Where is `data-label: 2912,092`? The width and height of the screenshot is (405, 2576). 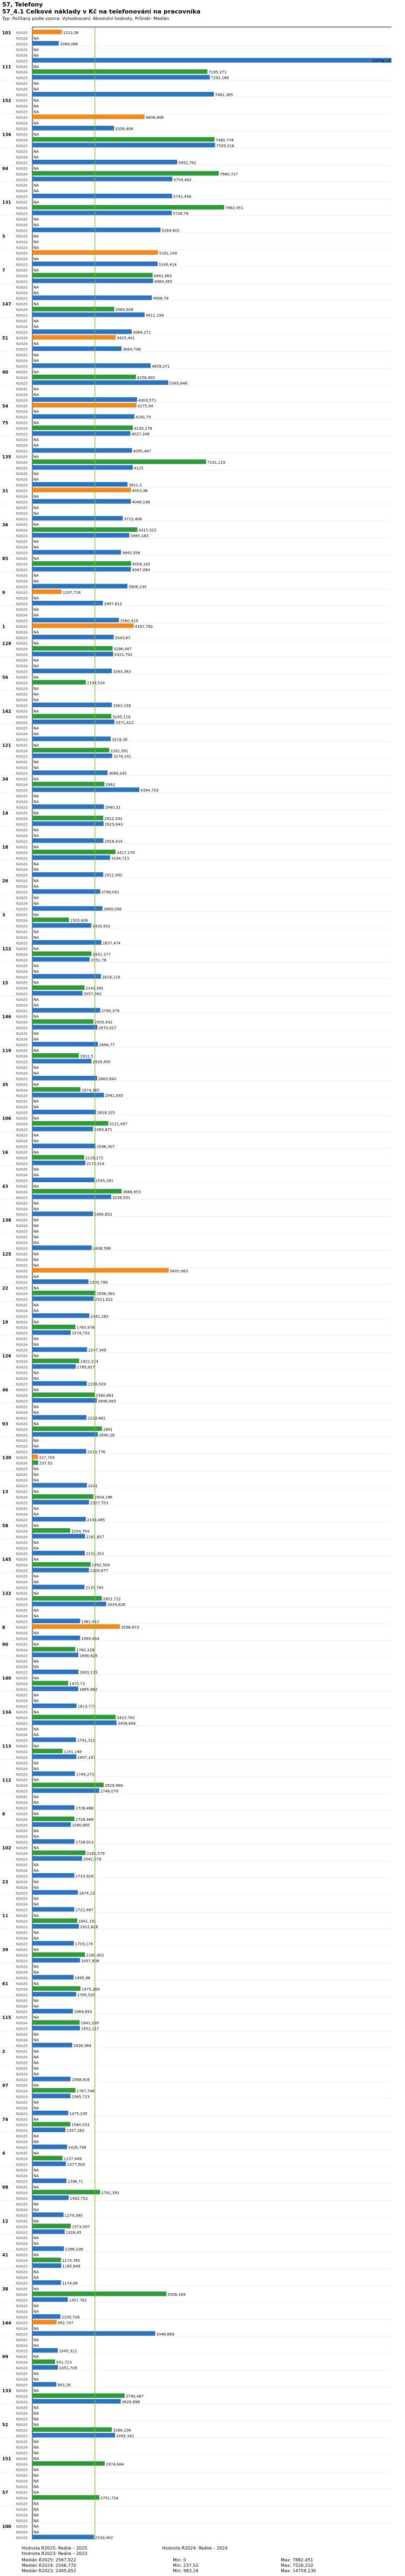 data-label: 2912,092 is located at coordinates (113, 875).